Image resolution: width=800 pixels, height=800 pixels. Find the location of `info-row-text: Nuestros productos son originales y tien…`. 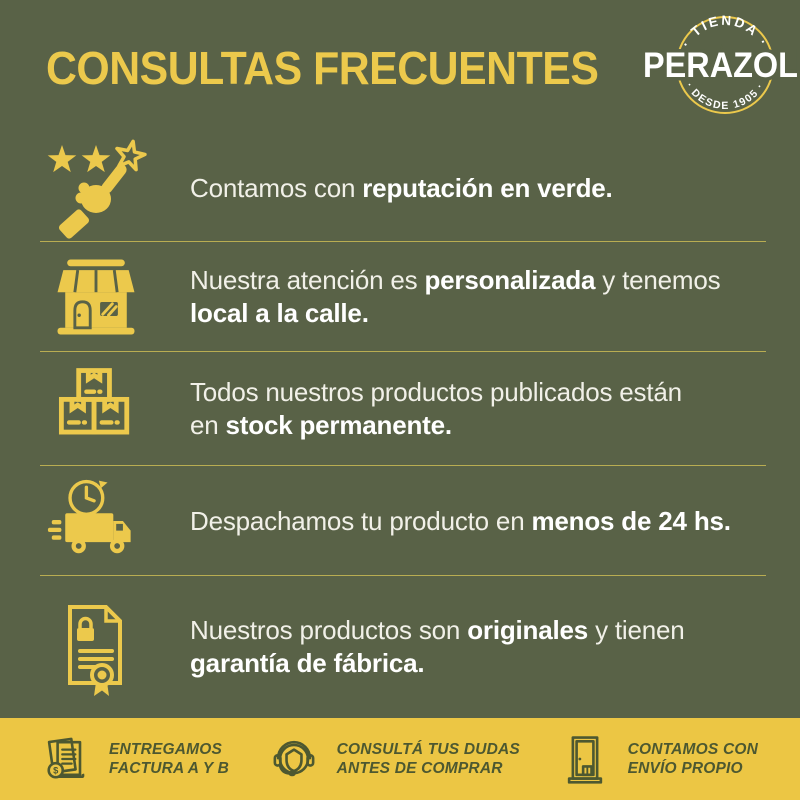

info-row-text: Nuestros productos son originales y tien… is located at coordinates (437, 646).